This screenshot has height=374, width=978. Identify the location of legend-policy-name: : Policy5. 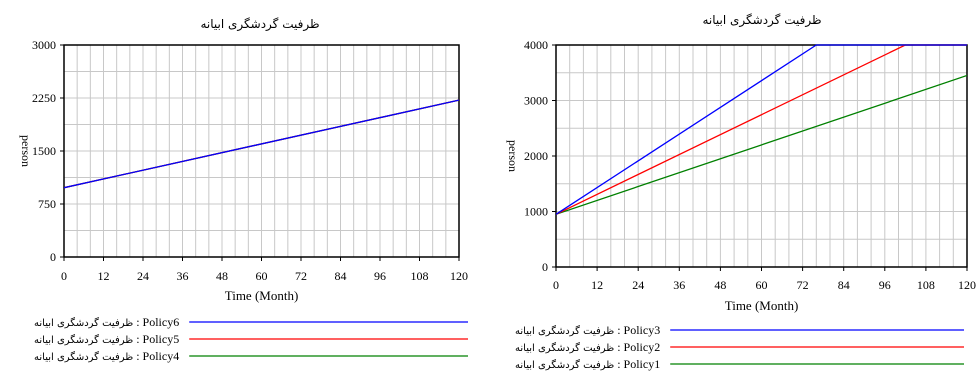
(156, 339).